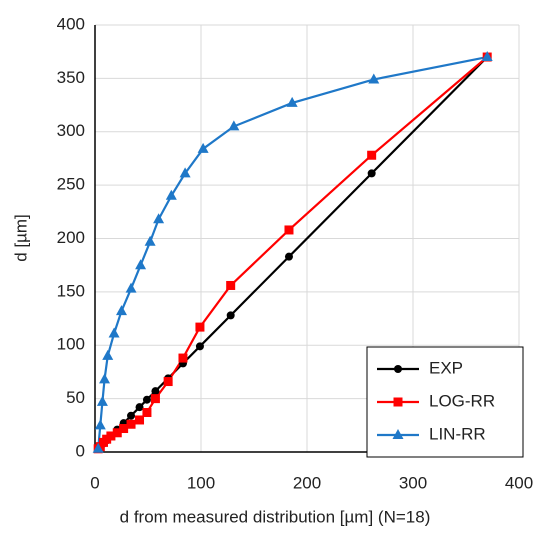  Describe the element at coordinates (462, 400) in the screenshot. I see `legend-label: LOG-RR` at that location.